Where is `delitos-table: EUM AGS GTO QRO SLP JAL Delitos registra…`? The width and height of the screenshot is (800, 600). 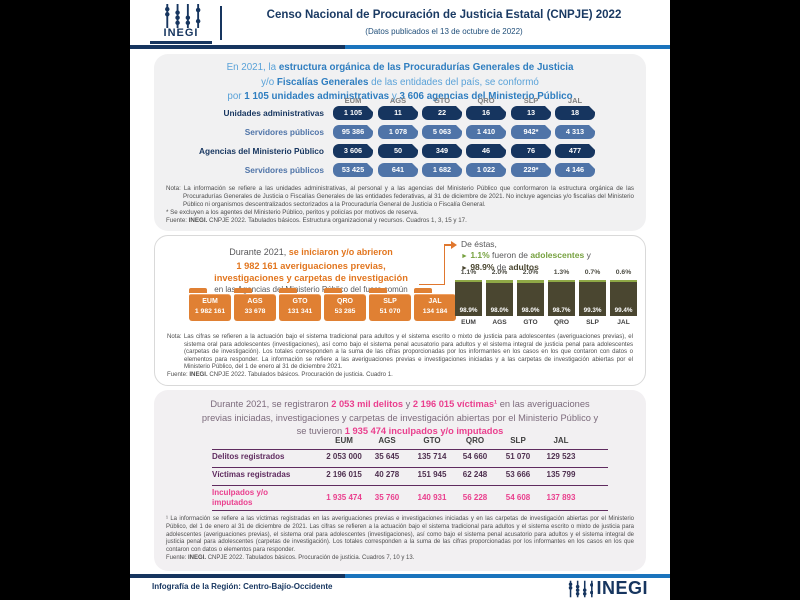 delitos-table: EUM AGS GTO QRO SLP JAL Delitos registra… is located at coordinates (410, 474).